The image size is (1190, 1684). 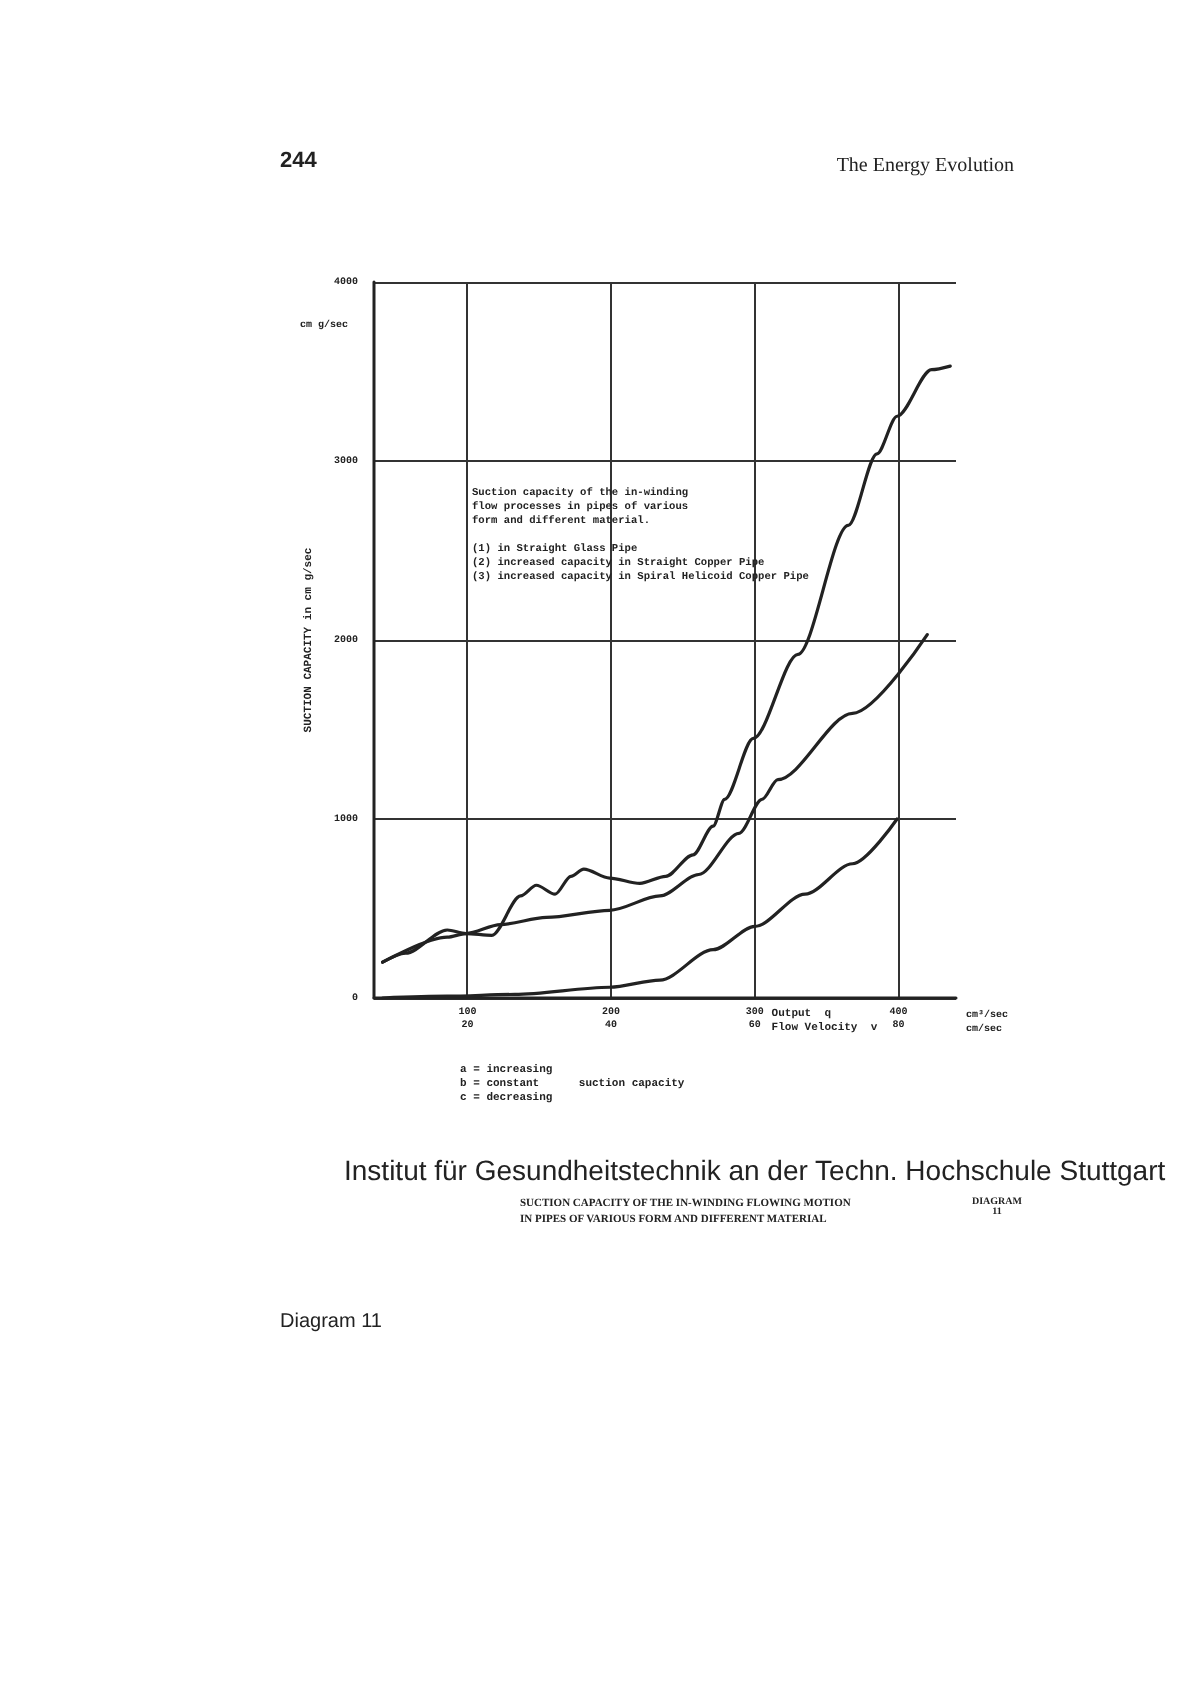 I want to click on text: Institut für Gesundheitstechnik an der Techn. Hochschule Stuttgart, so click(x=755, y=1170).